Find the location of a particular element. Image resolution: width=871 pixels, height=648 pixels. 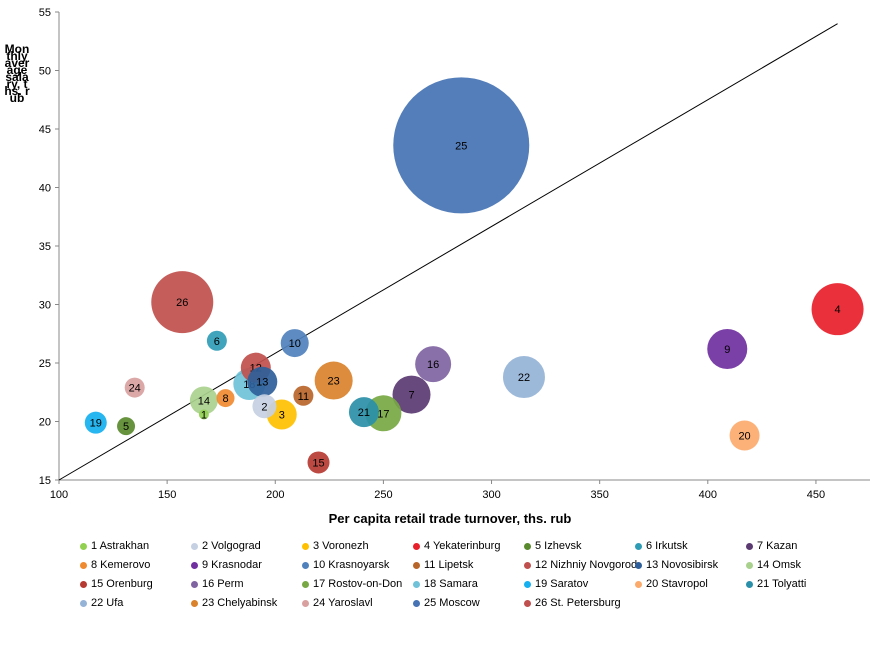

legend-label: 12 Nizhniy Novgorod is located at coordinates (586, 565).